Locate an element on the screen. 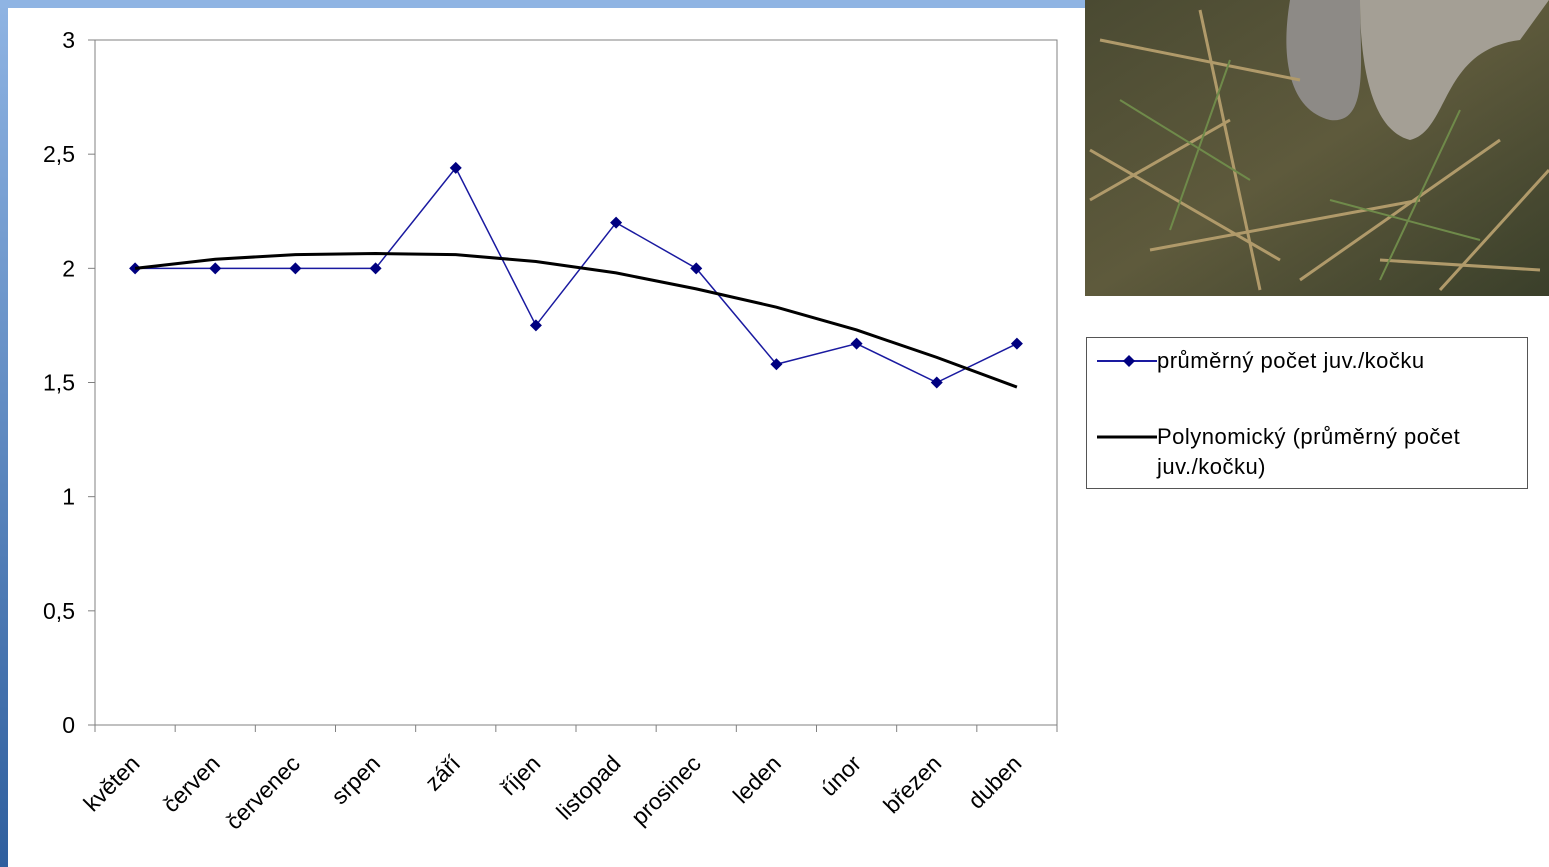 This screenshot has height=867, width=1549. x-tick-label: listopad is located at coordinates (588, 787).